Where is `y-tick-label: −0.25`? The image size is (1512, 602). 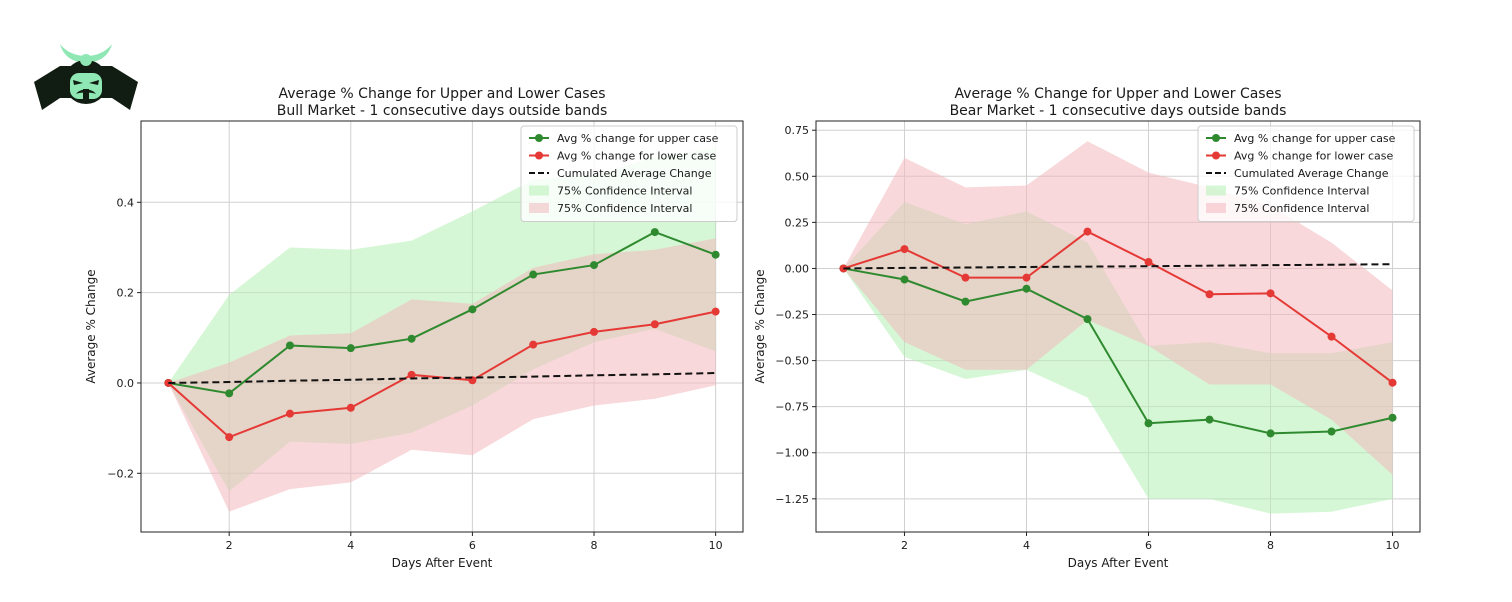 y-tick-label: −0.25 is located at coordinates (792, 315).